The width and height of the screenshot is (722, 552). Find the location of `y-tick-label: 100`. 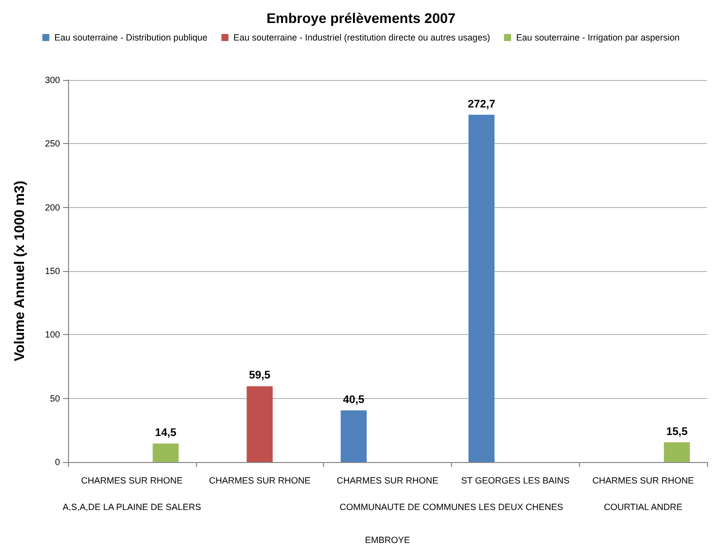

y-tick-label: 100 is located at coordinates (52, 335).